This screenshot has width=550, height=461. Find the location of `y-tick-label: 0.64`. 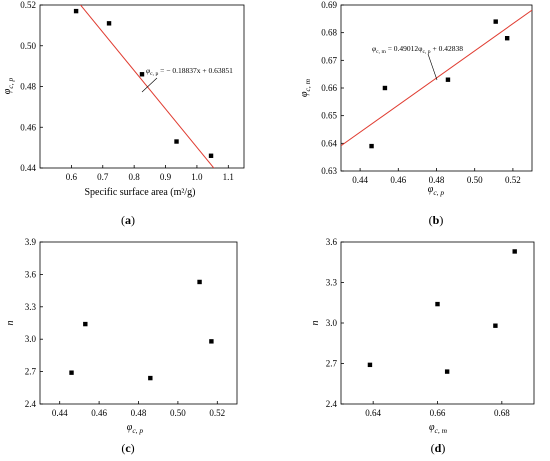

y-tick-label: 0.64 is located at coordinates (329, 143).